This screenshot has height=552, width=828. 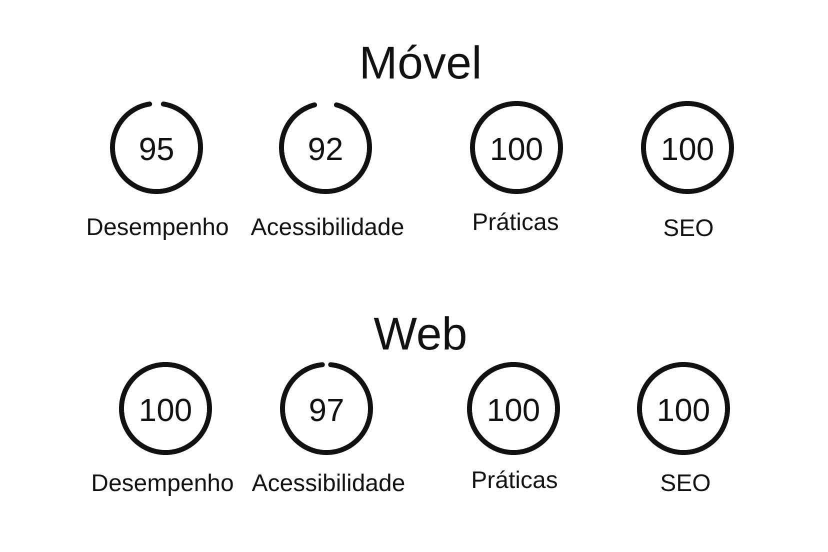 What do you see at coordinates (326, 410) in the screenshot?
I see `data-label: 97` at bounding box center [326, 410].